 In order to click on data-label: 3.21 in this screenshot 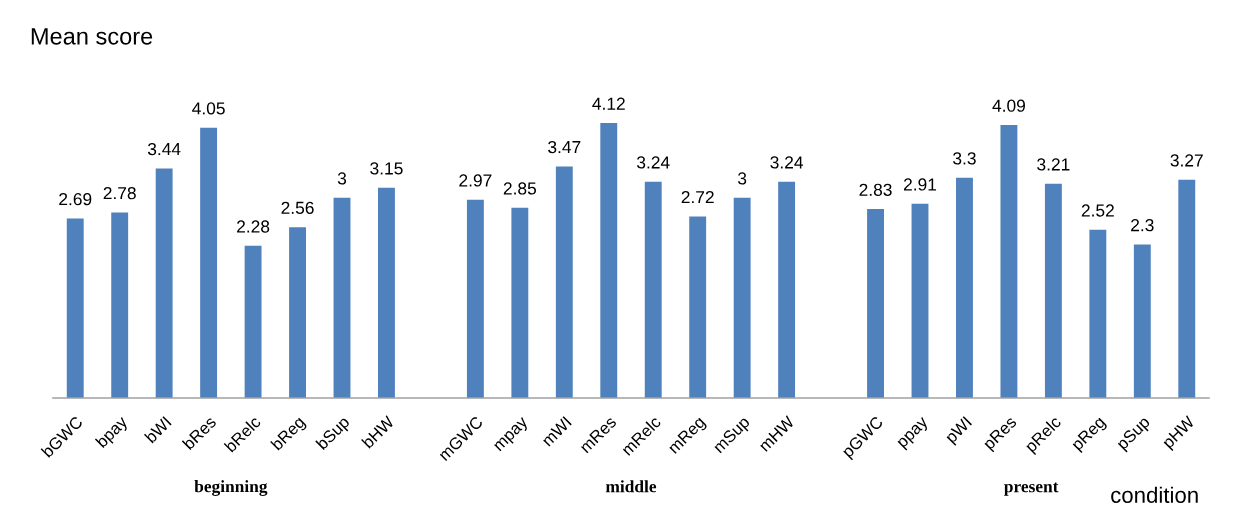, I will do `click(1053, 164)`.